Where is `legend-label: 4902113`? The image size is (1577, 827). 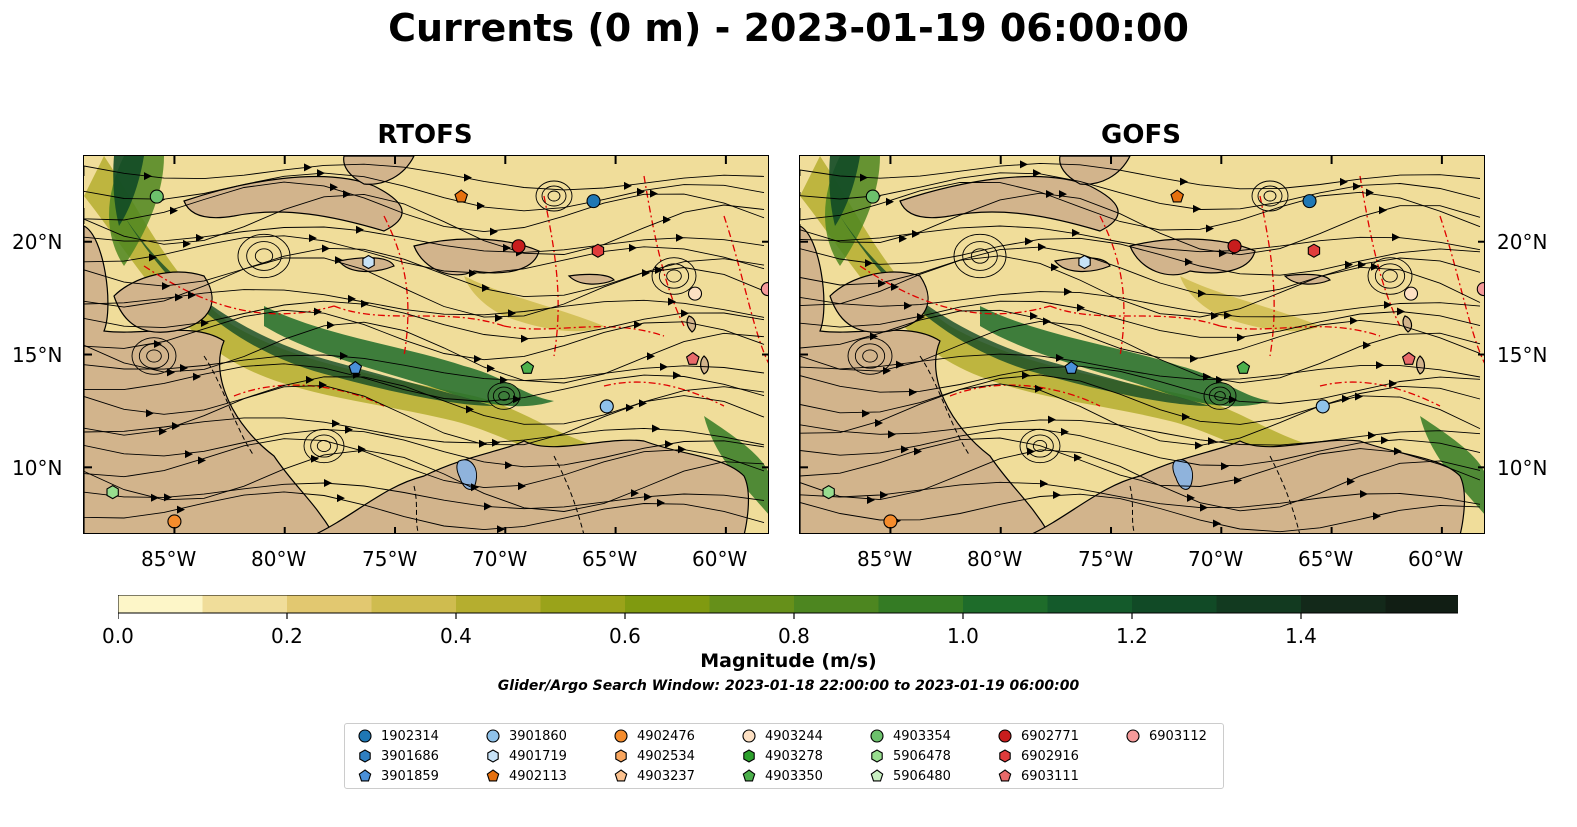
legend-label: 4902113 is located at coordinates (538, 776).